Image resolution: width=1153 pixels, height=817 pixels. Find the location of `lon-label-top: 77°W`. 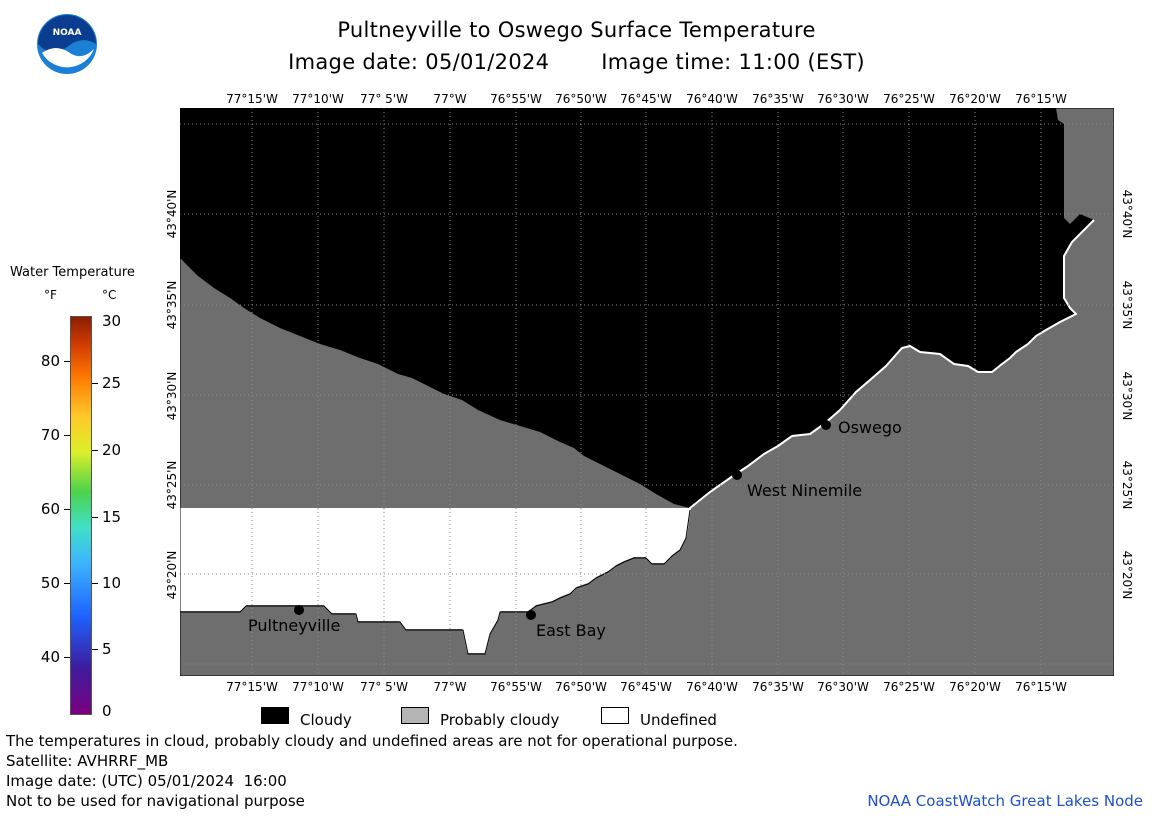

lon-label-top: 77°W is located at coordinates (450, 99).